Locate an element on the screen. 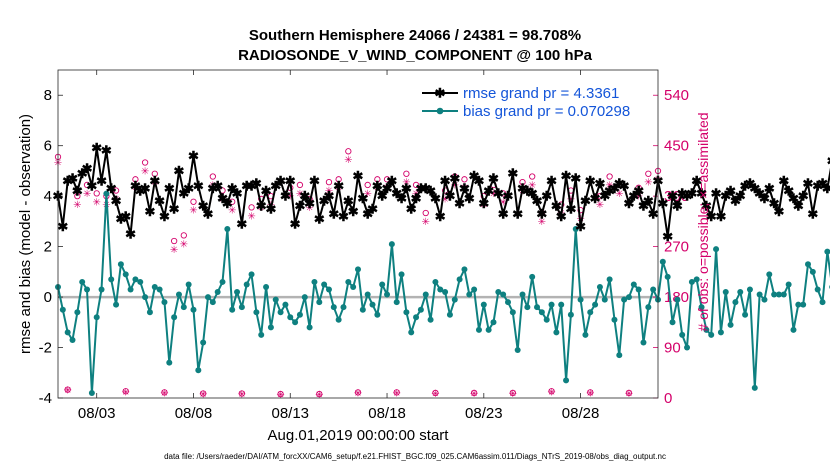 The height and width of the screenshot is (470, 830). y-tick-label: 2 is located at coordinates (48, 247).